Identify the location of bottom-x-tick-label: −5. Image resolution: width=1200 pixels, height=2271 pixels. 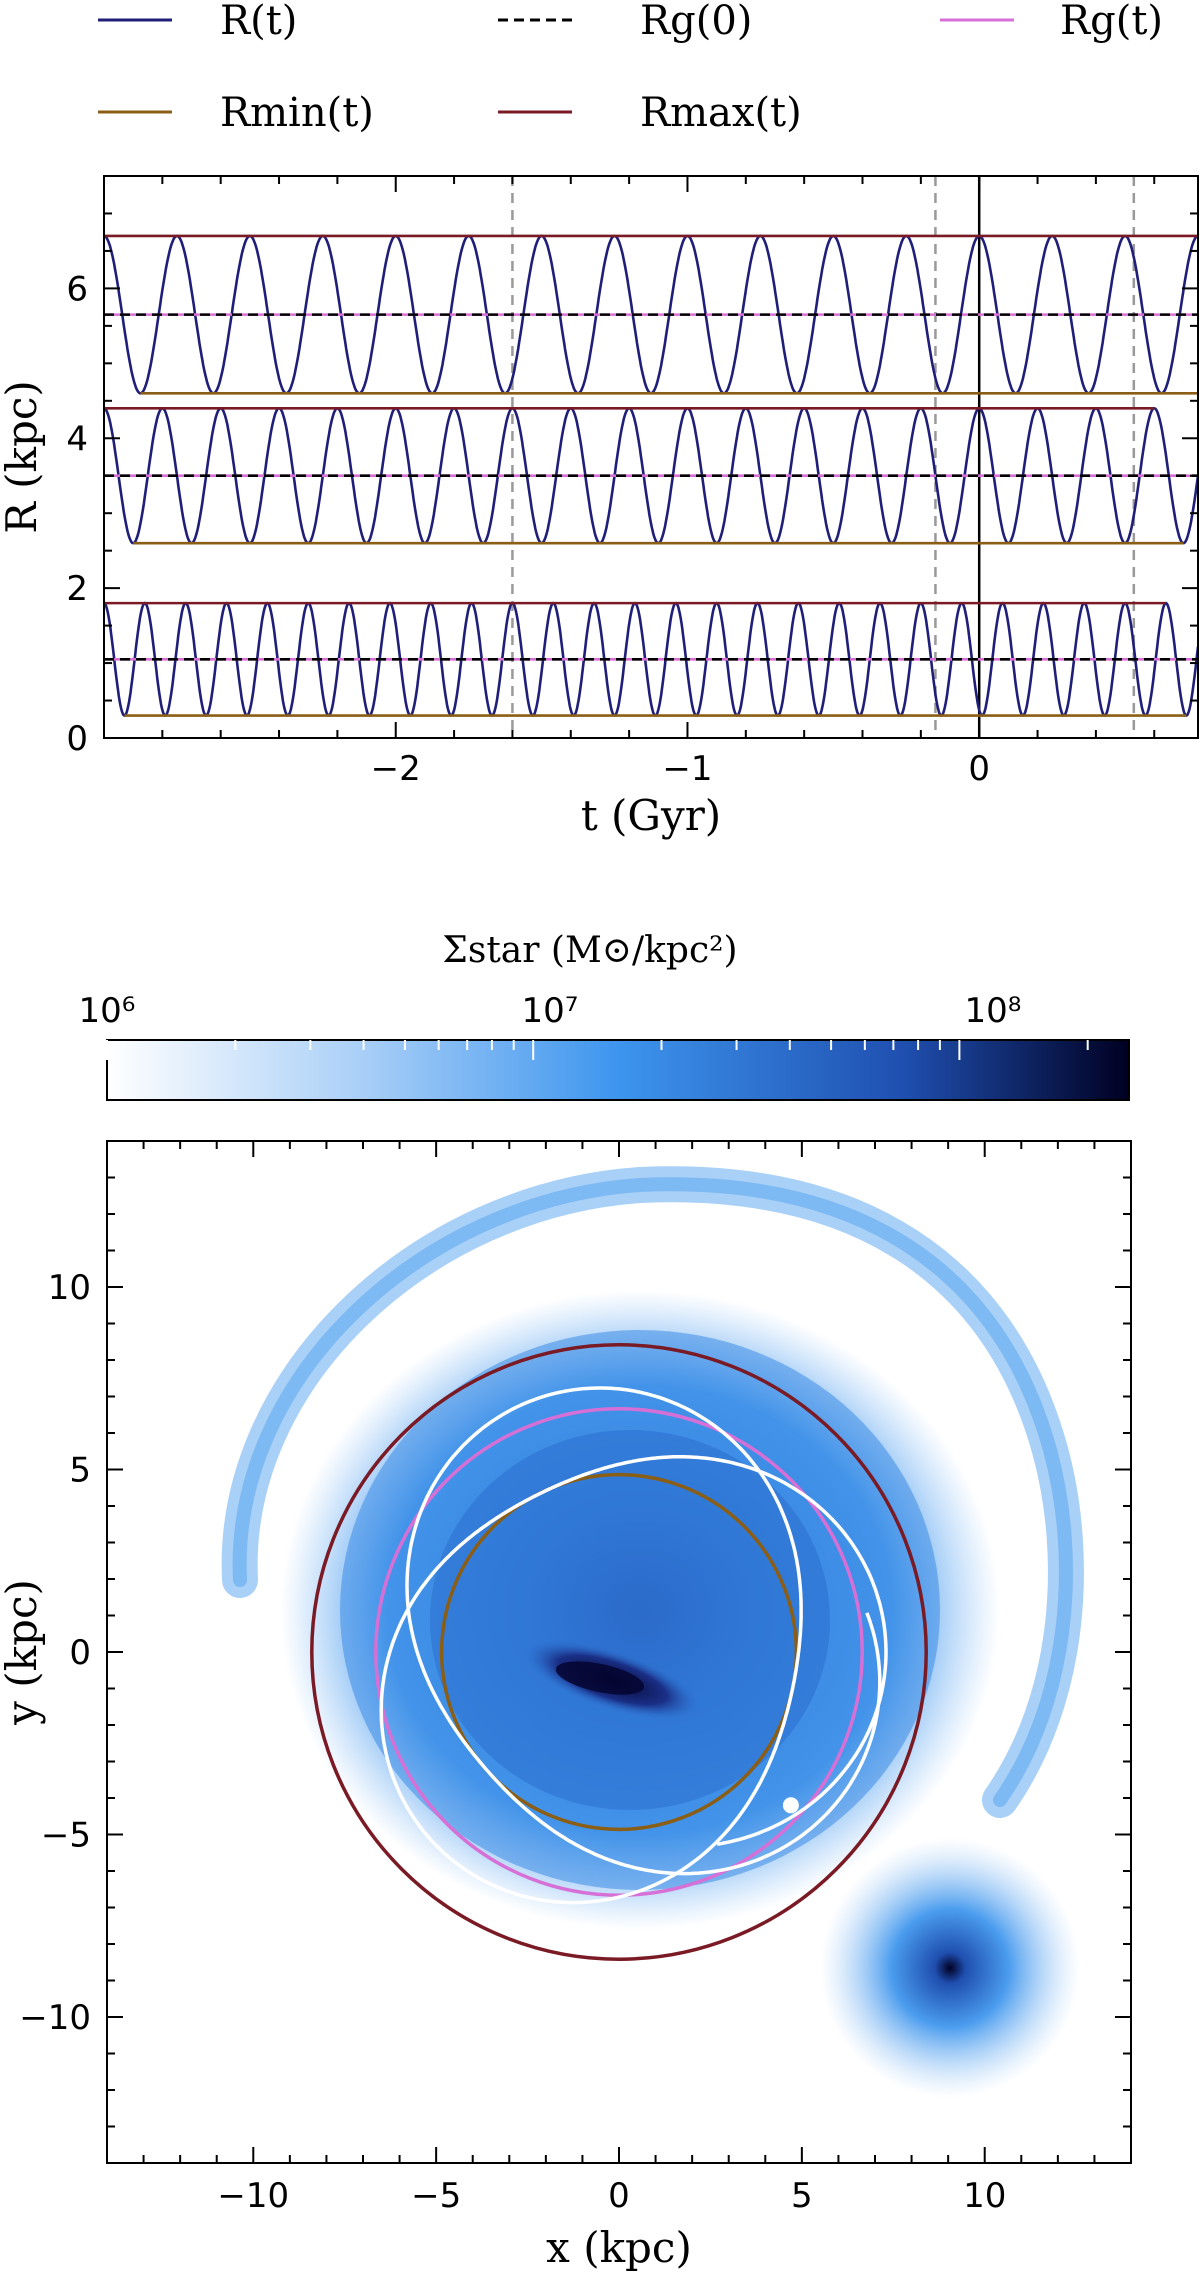
(436, 2196).